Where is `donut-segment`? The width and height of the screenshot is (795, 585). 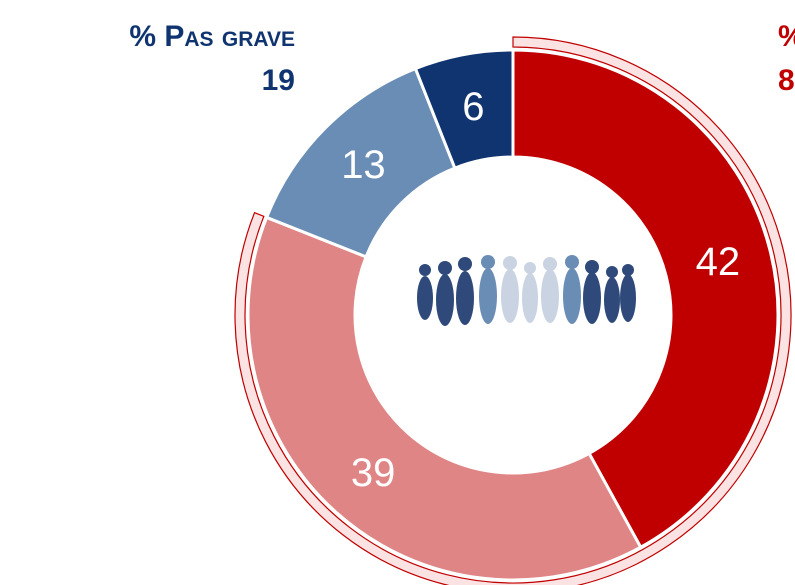
donut-segment is located at coordinates (464, 109).